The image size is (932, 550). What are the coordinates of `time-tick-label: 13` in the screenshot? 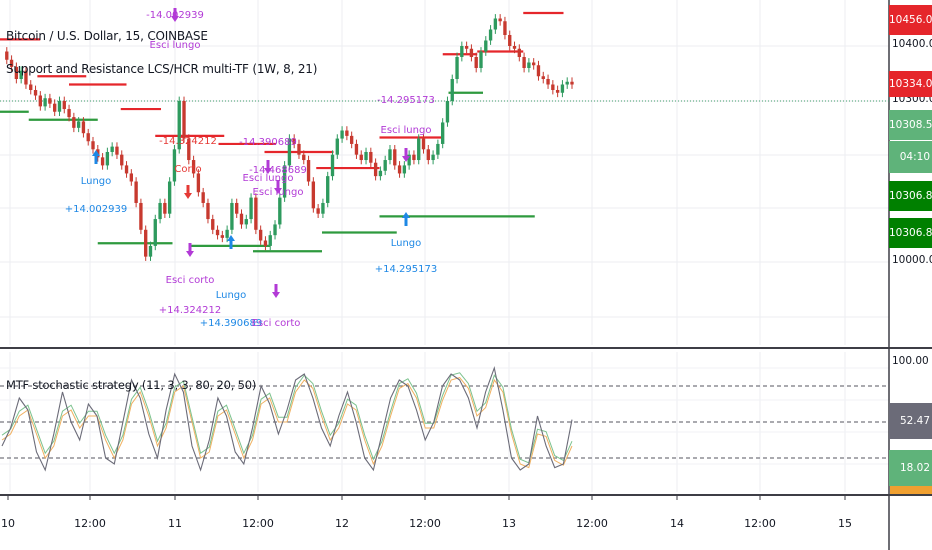 It's located at (509, 523).